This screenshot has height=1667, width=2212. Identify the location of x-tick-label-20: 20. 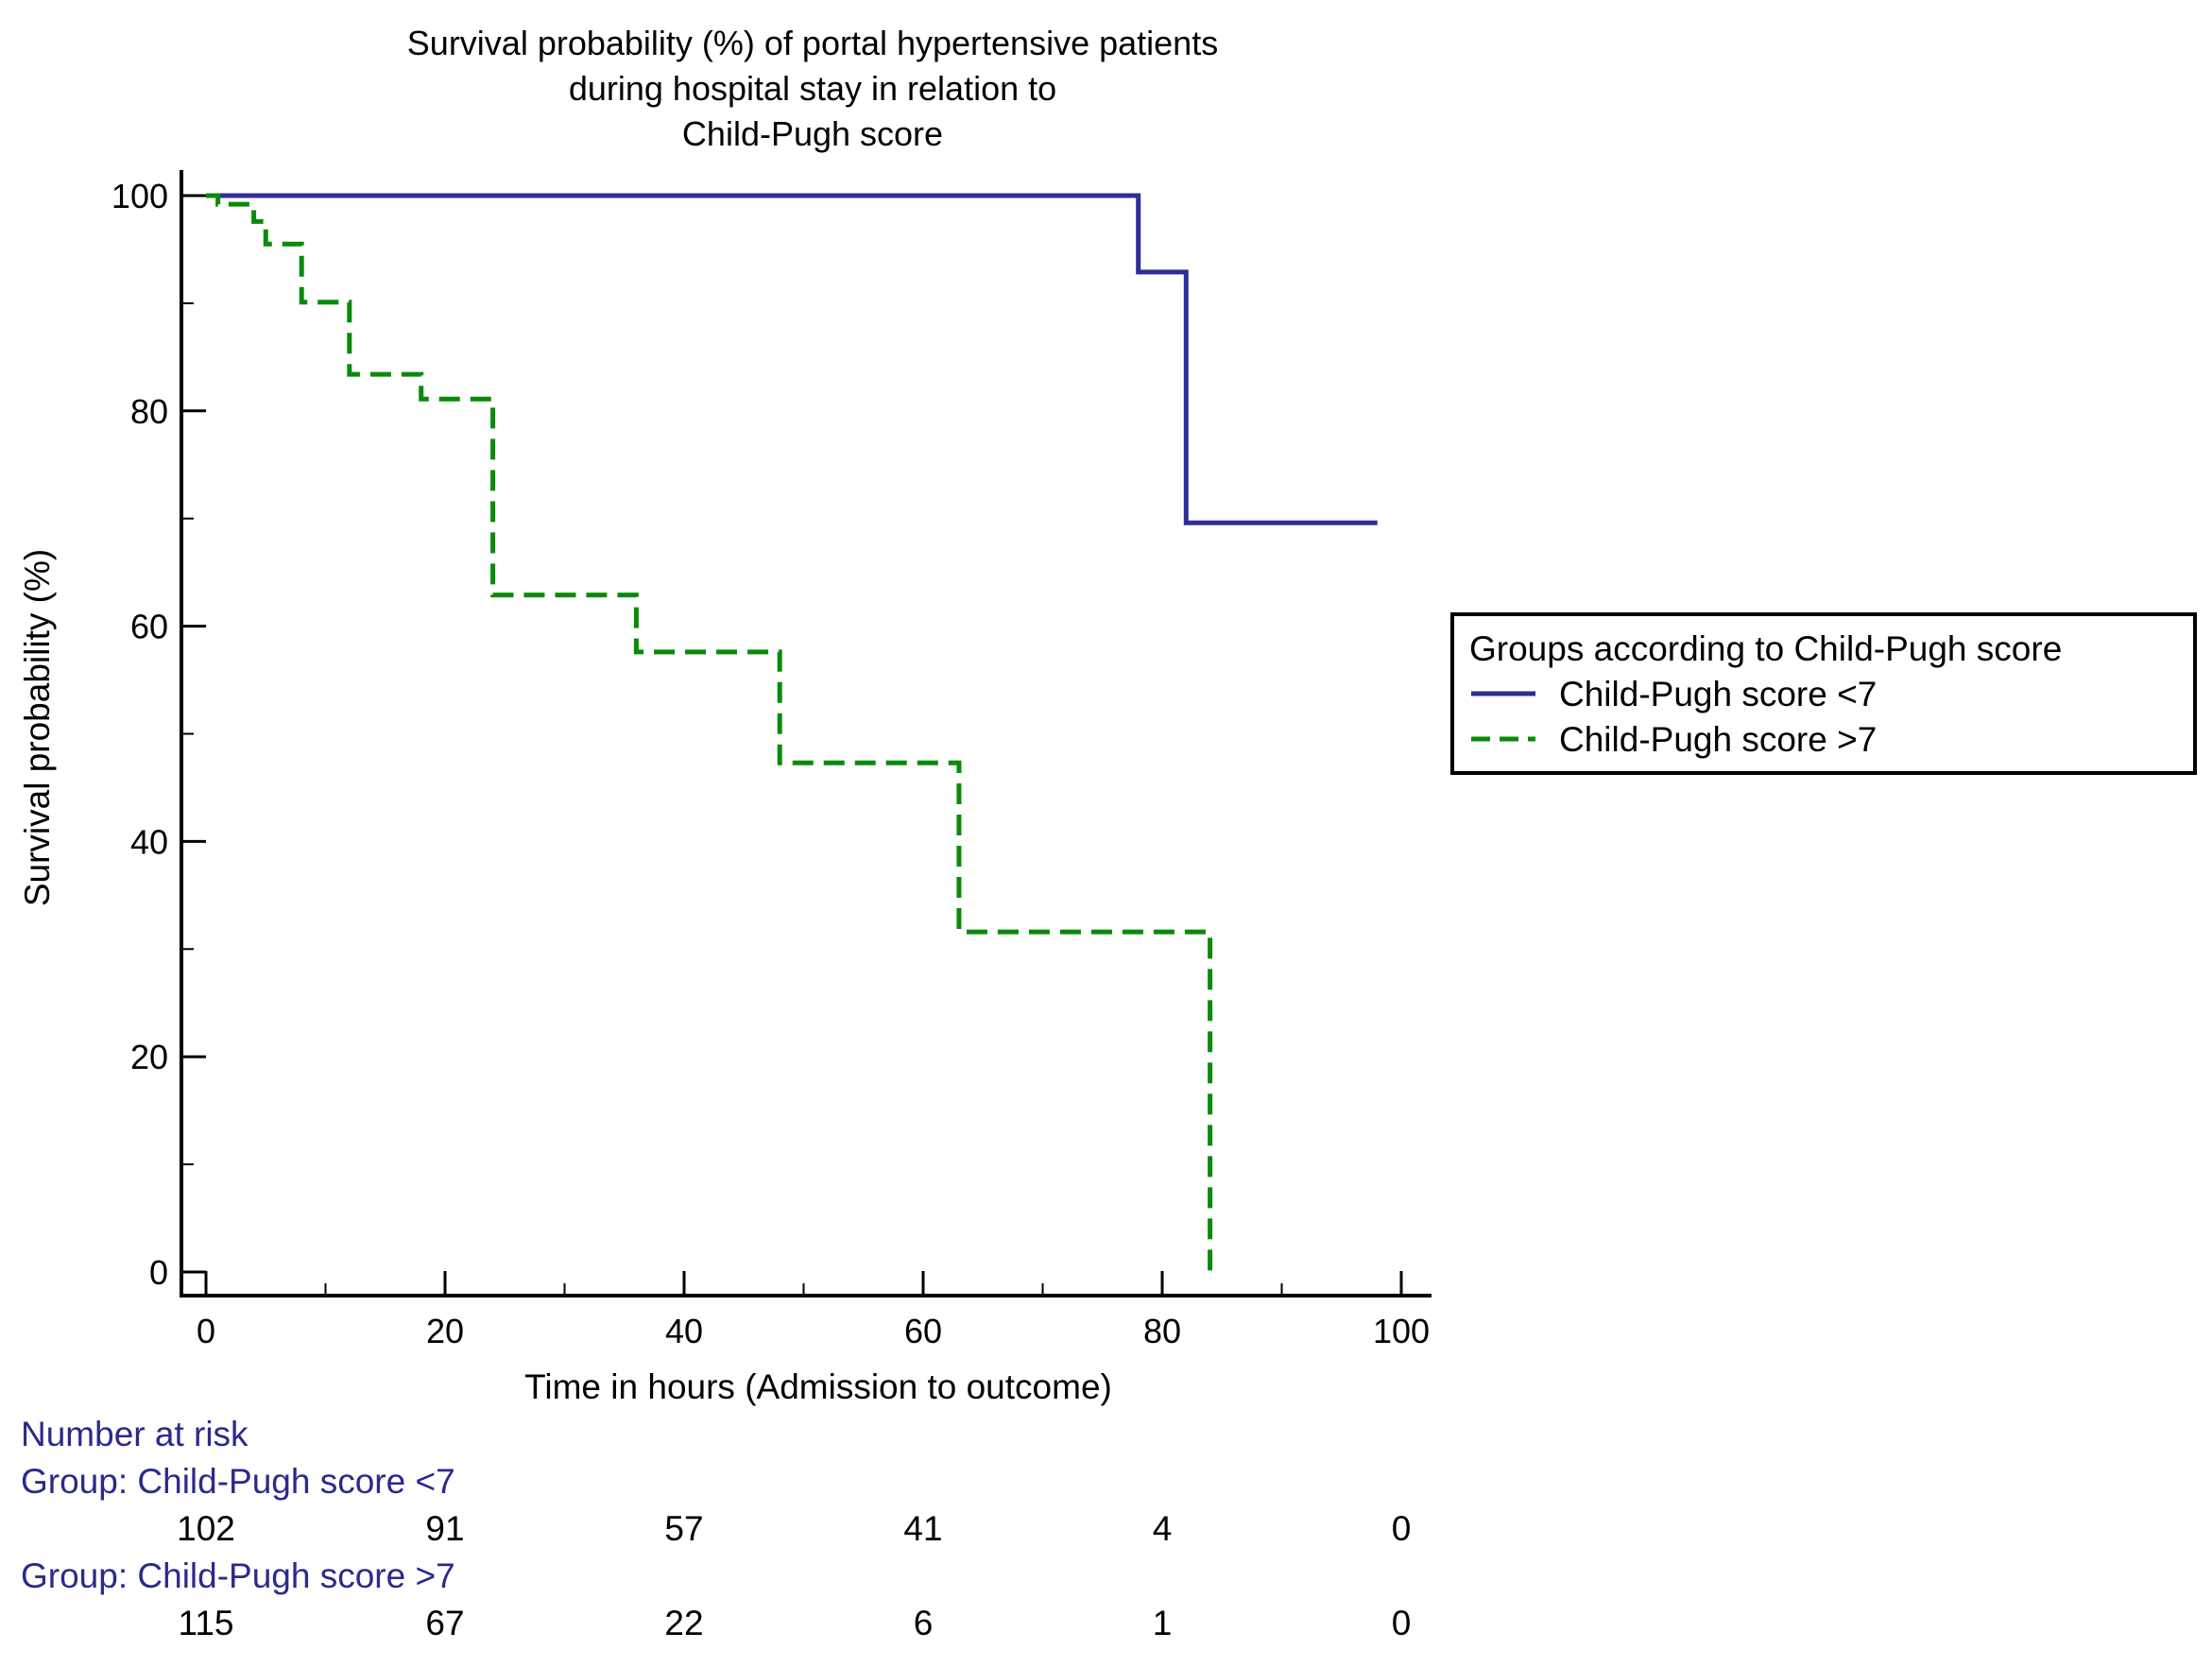
(445, 1331).